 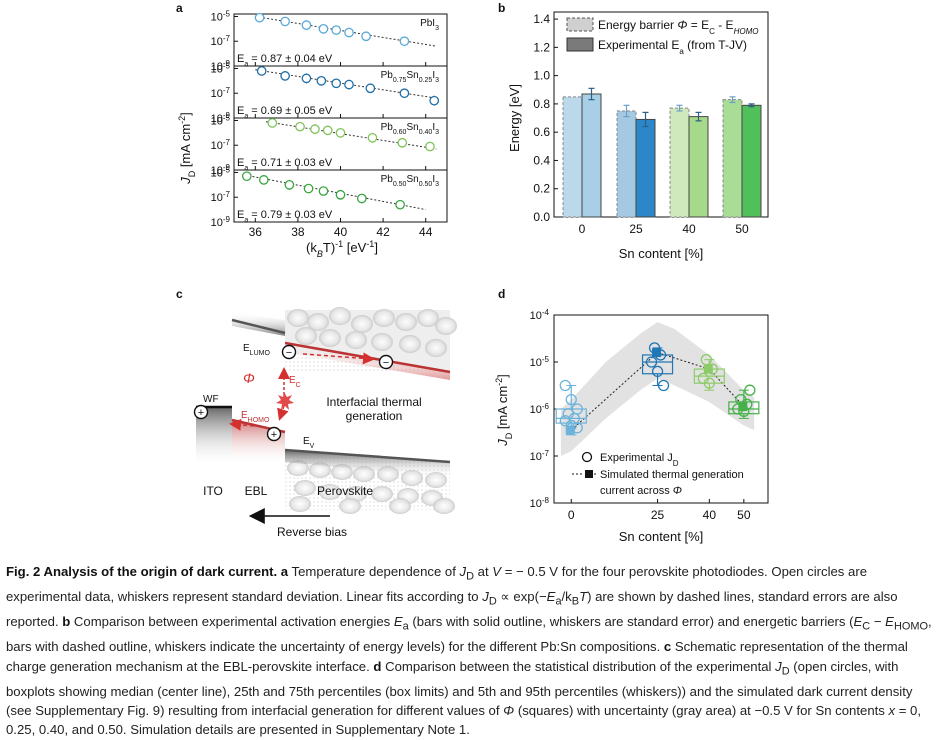 I want to click on electron-drift-arrow, so click(x=338, y=358).